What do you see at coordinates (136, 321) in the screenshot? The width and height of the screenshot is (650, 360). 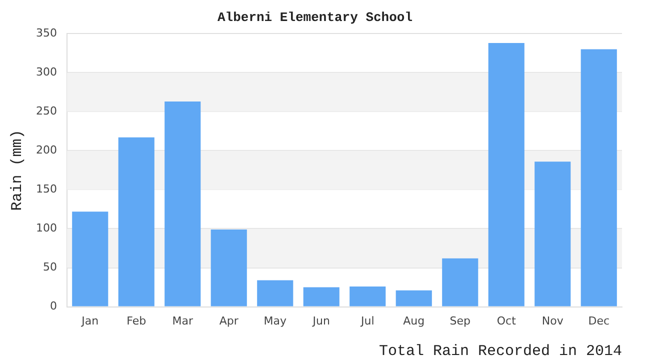 I see `x-tick-label: Feb` at bounding box center [136, 321].